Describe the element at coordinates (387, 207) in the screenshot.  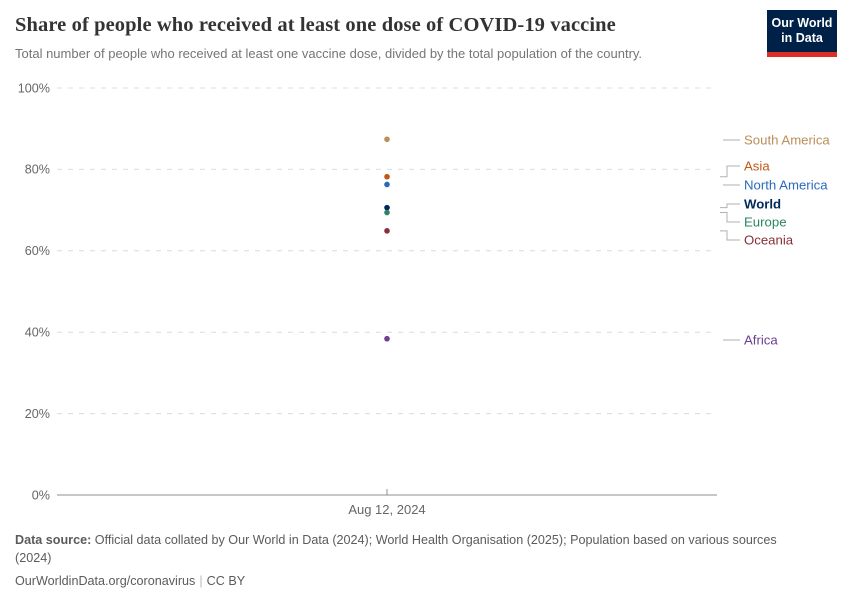
I see `data-point-world` at that location.